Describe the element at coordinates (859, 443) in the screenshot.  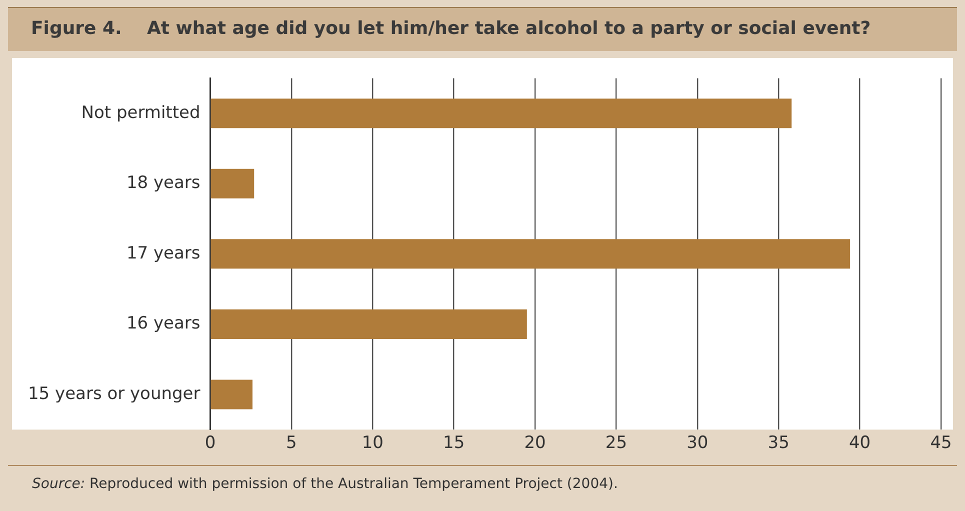
I see `x-tick-label: 40` at that location.